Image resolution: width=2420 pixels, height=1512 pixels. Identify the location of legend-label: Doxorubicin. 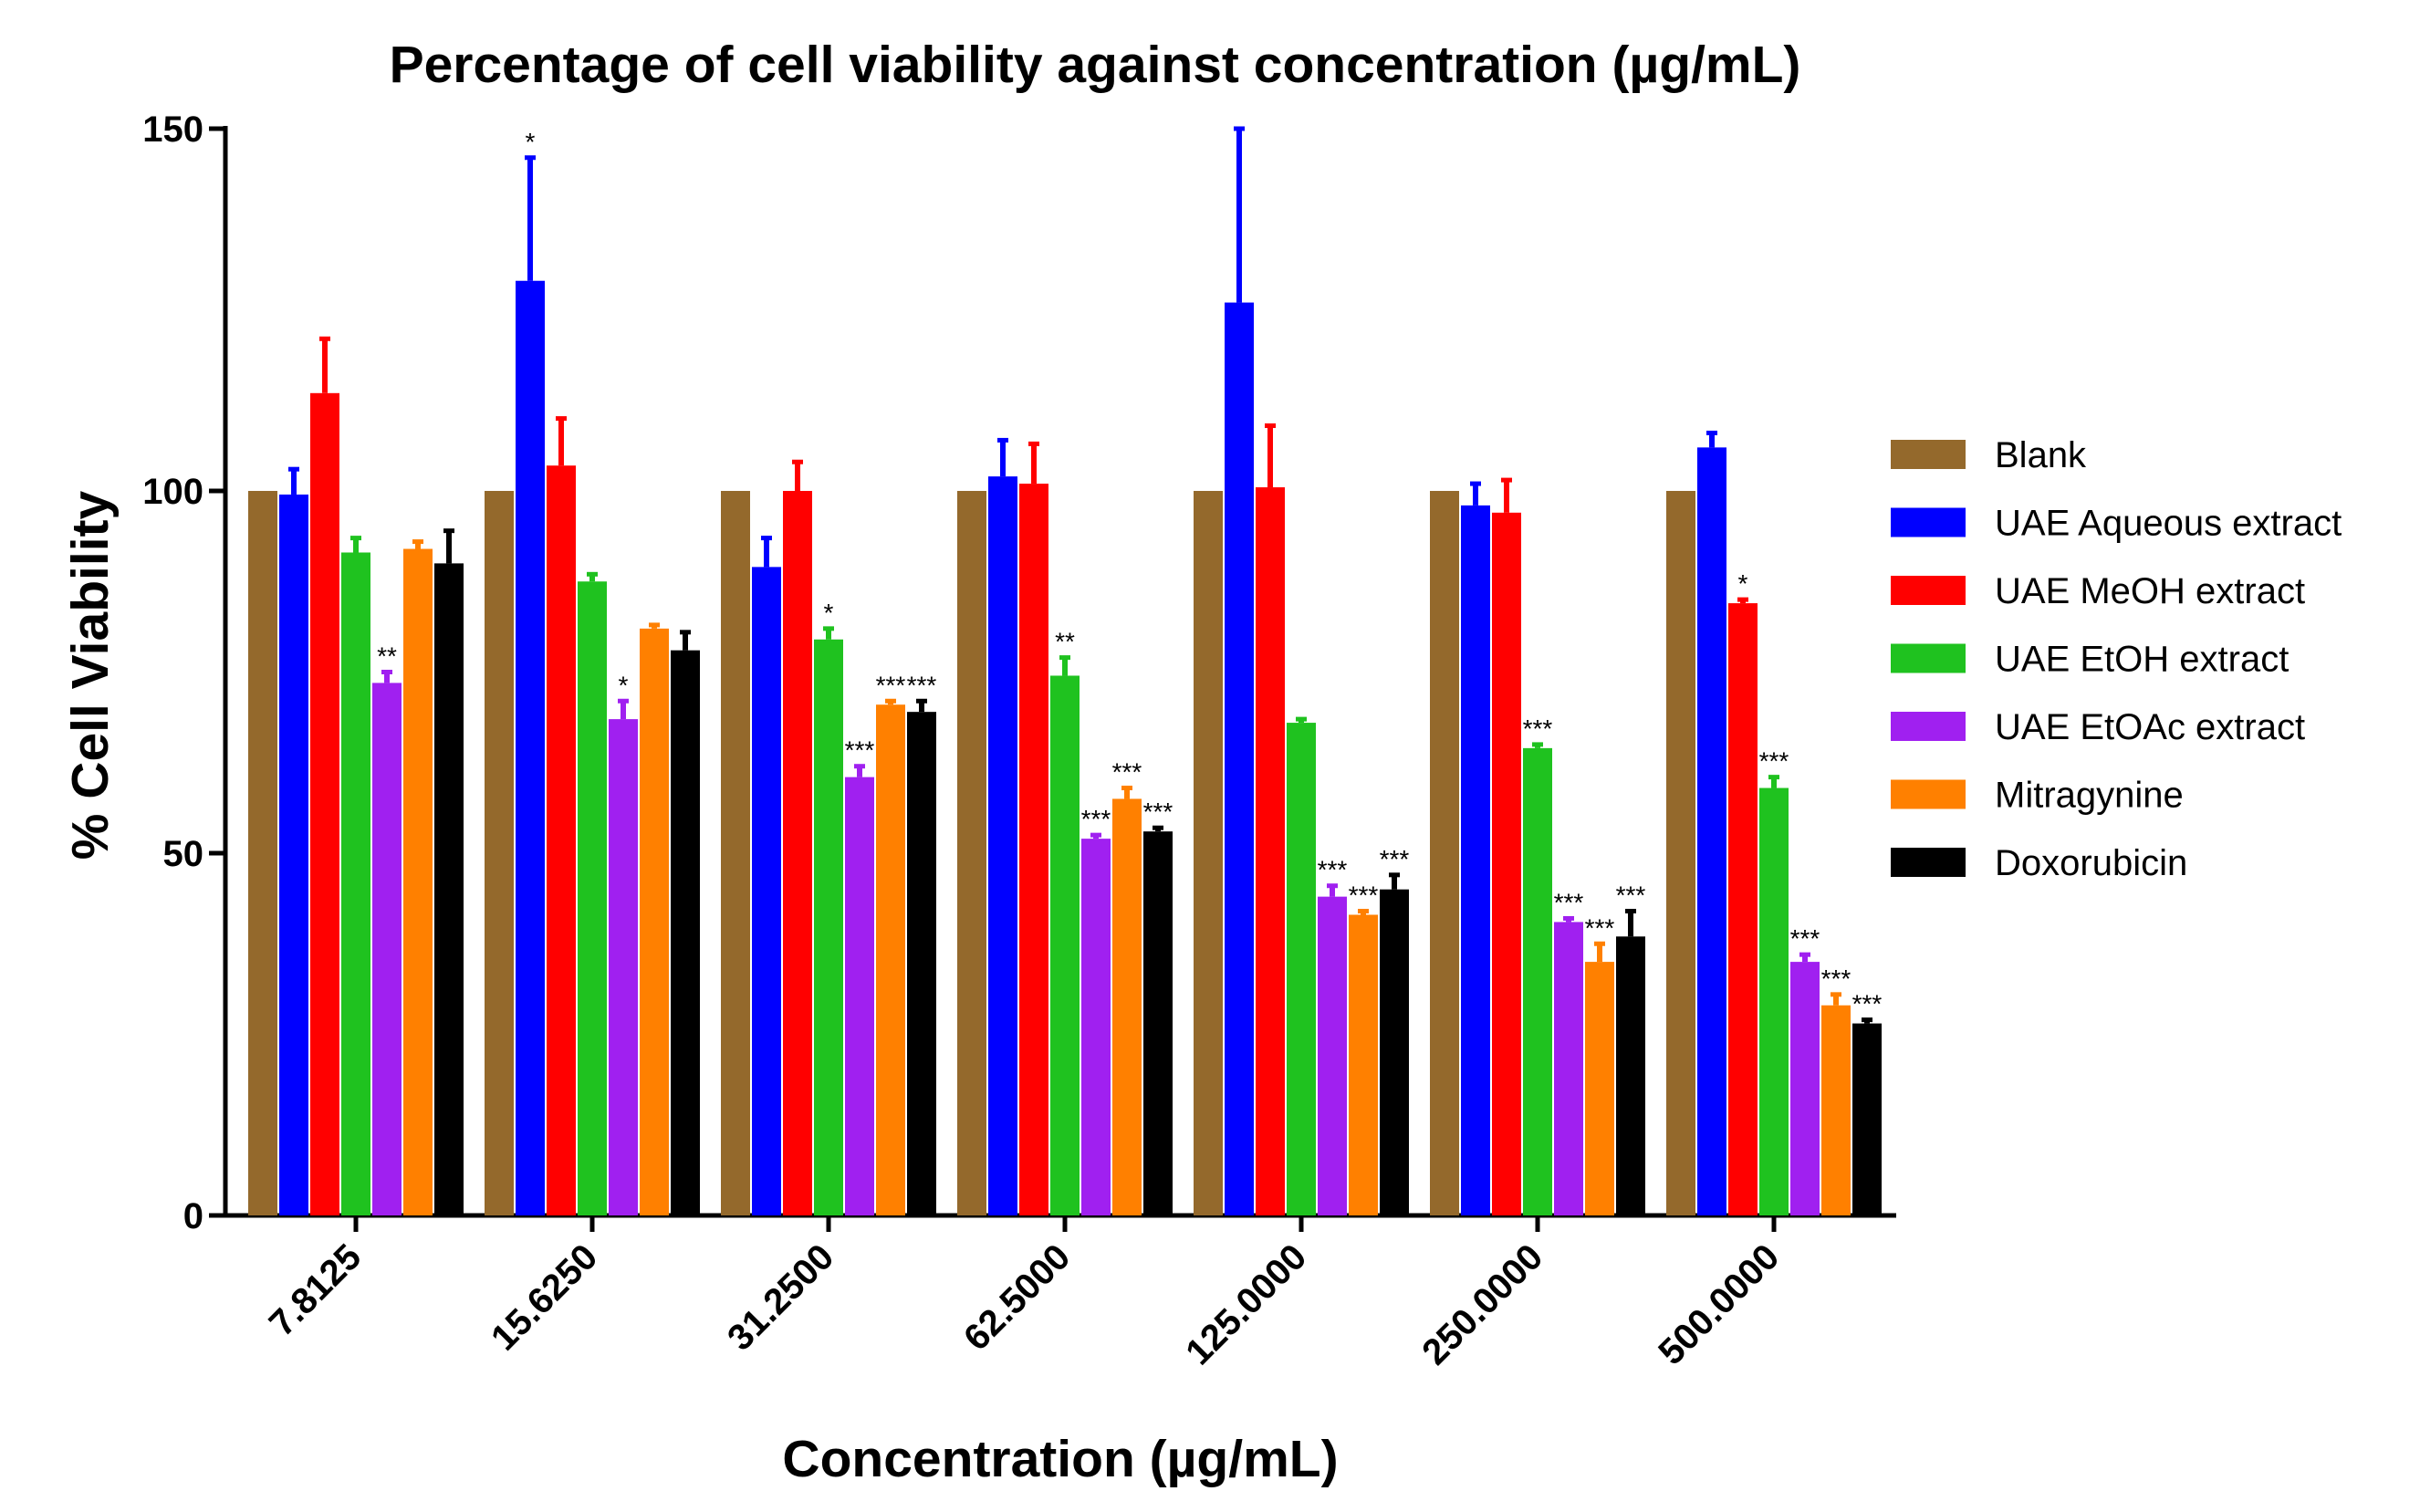
(2091, 863).